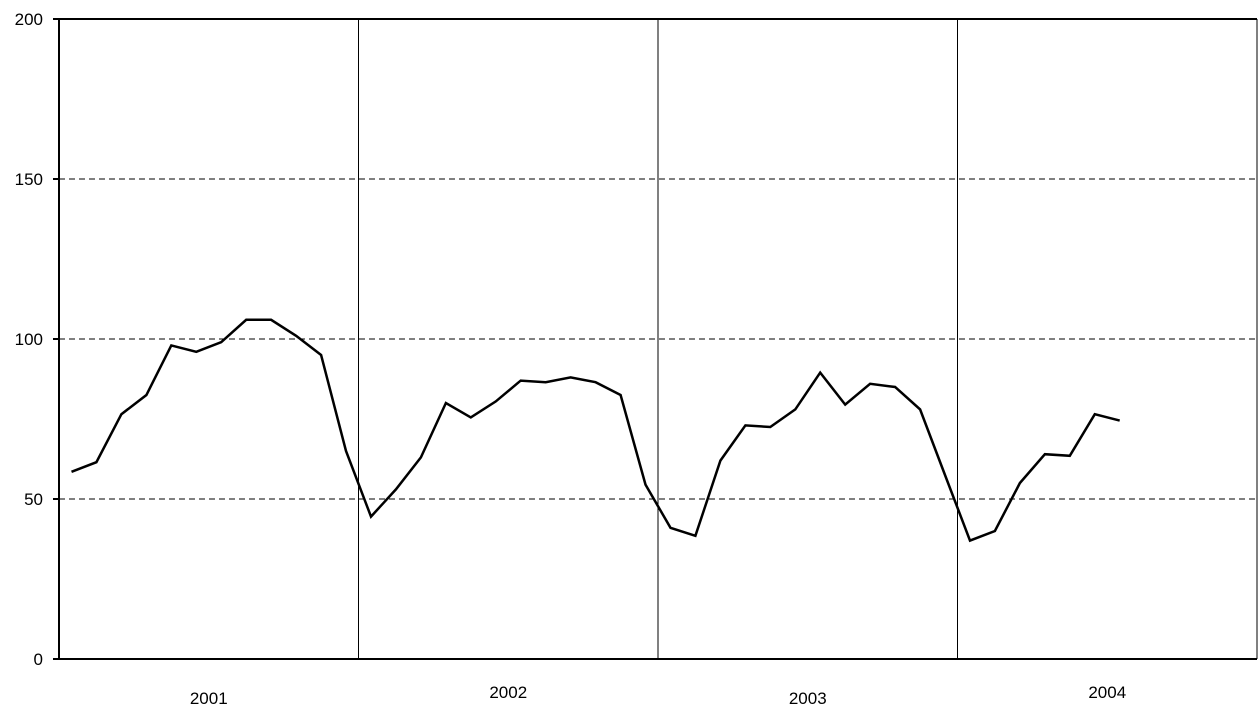 Image resolution: width=1258 pixels, height=717 pixels. What do you see at coordinates (38, 659) in the screenshot?
I see `y-tick-label-0: 0` at bounding box center [38, 659].